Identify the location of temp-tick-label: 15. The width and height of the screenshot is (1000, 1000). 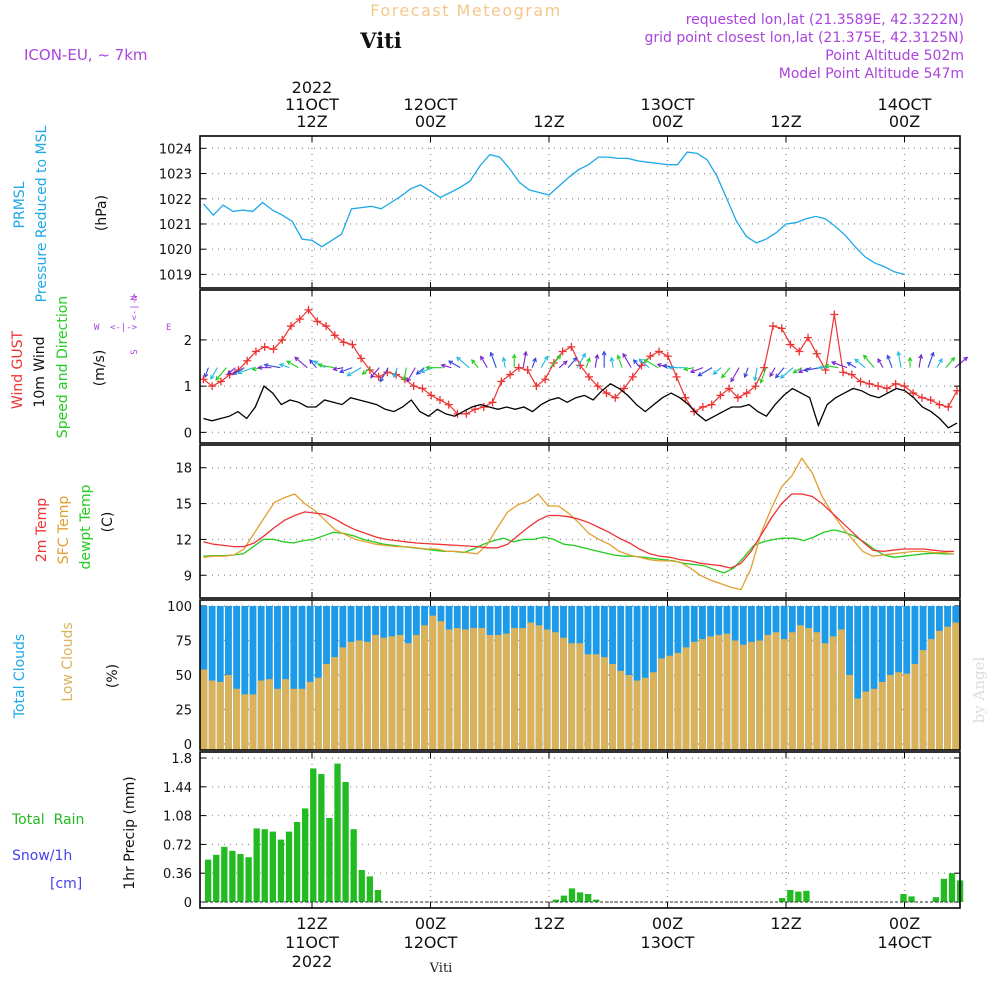
(183, 505).